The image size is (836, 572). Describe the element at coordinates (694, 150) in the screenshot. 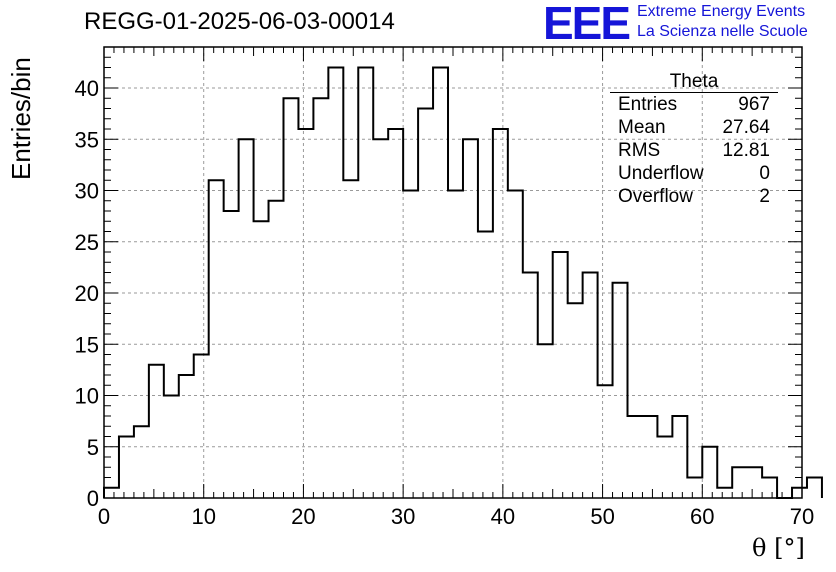

I see `stats-row-rms: RMS 12.81` at that location.